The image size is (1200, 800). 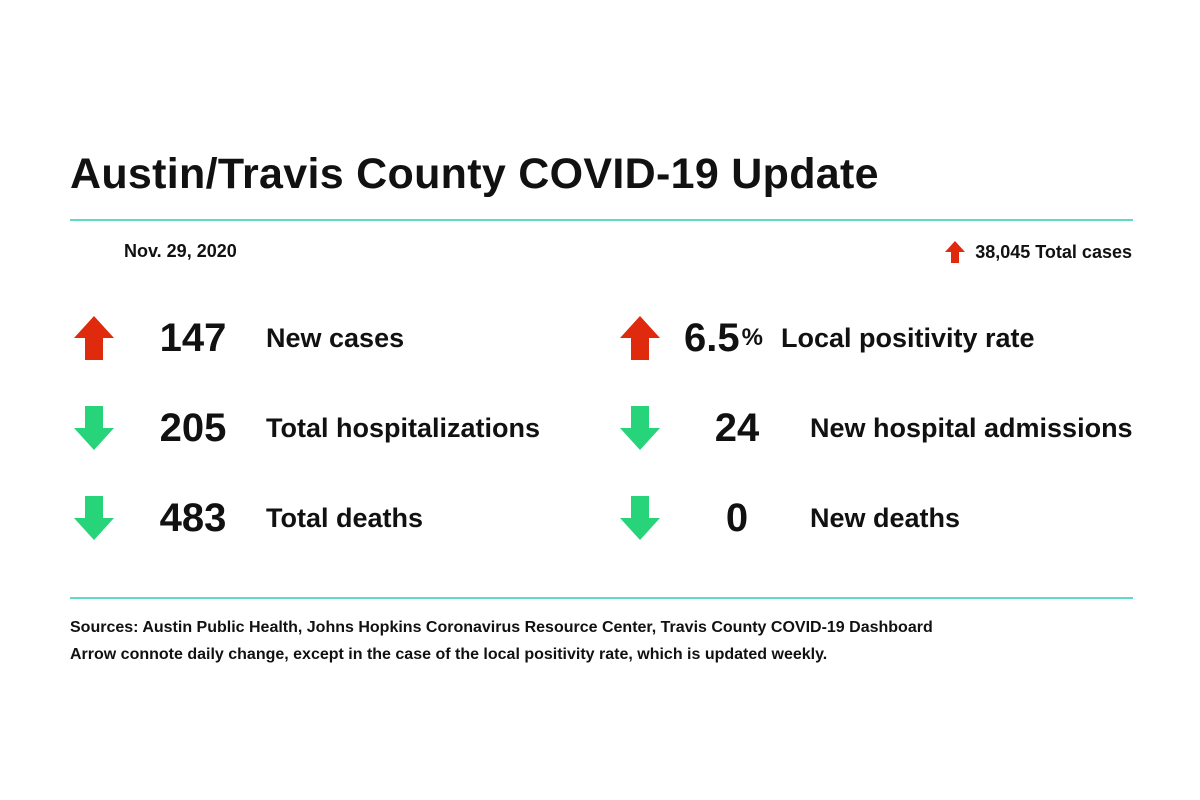 What do you see at coordinates (907, 337) in the screenshot?
I see `stat-label: Local positivity rate` at bounding box center [907, 337].